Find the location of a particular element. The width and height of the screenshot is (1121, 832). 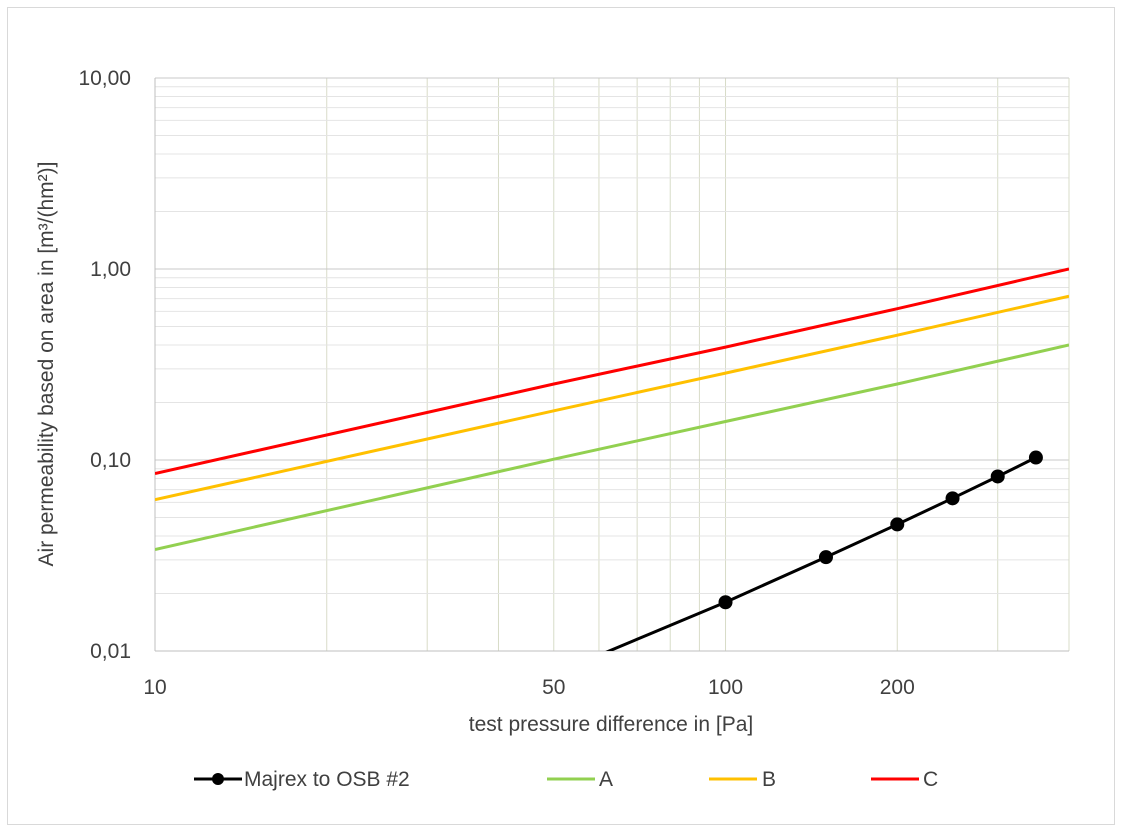

y-tick-label: 10,00 is located at coordinates (104, 78).